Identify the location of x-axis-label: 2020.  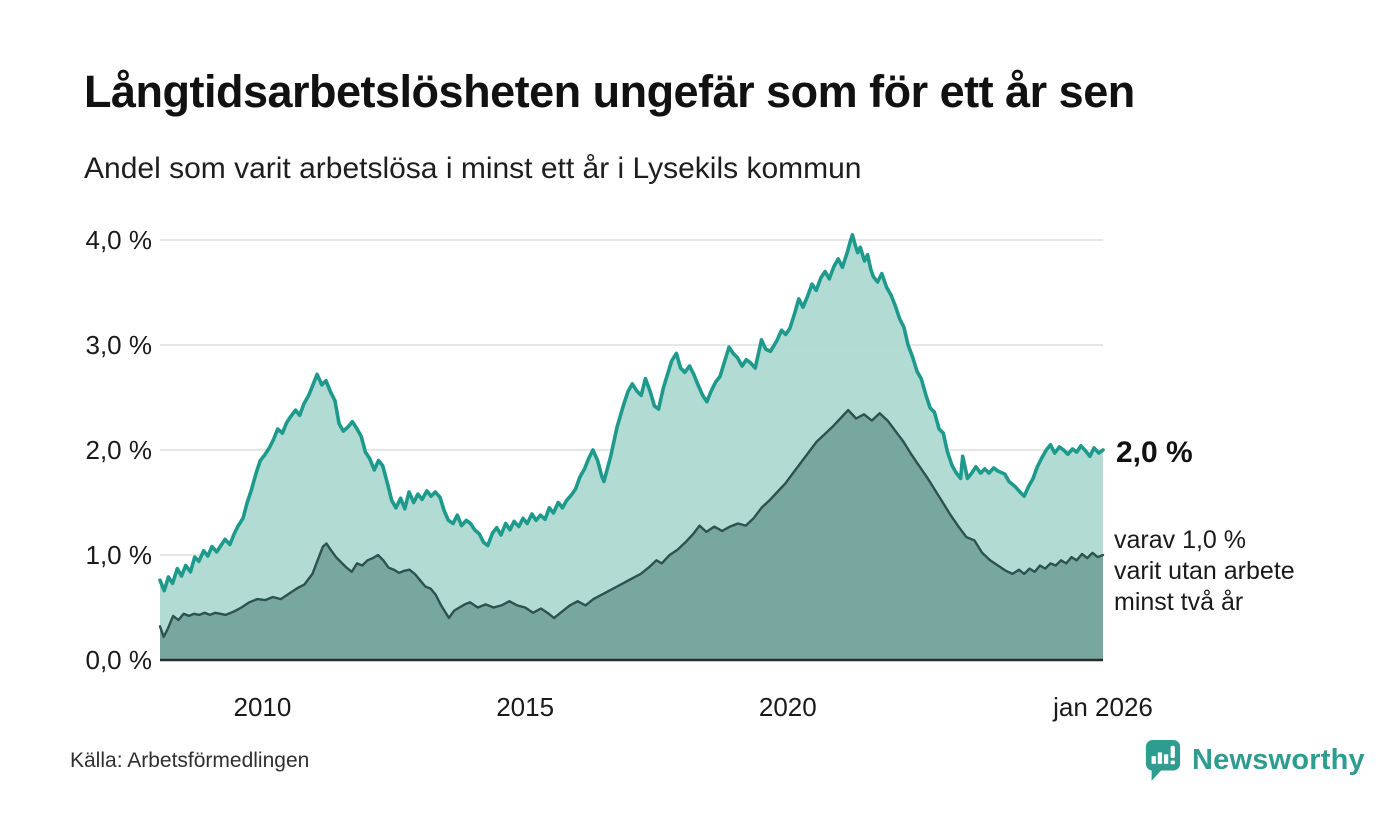
(787, 707).